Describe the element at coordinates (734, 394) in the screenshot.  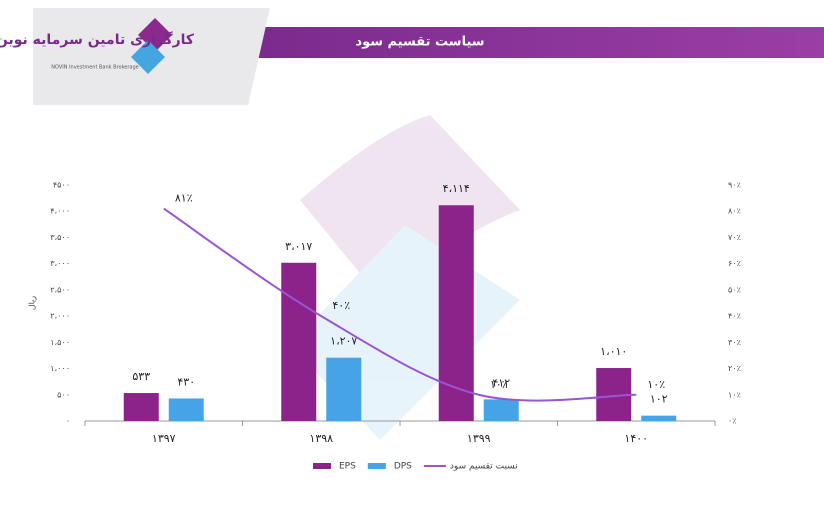
I see `y2-tick-label: ۱۰٪` at that location.